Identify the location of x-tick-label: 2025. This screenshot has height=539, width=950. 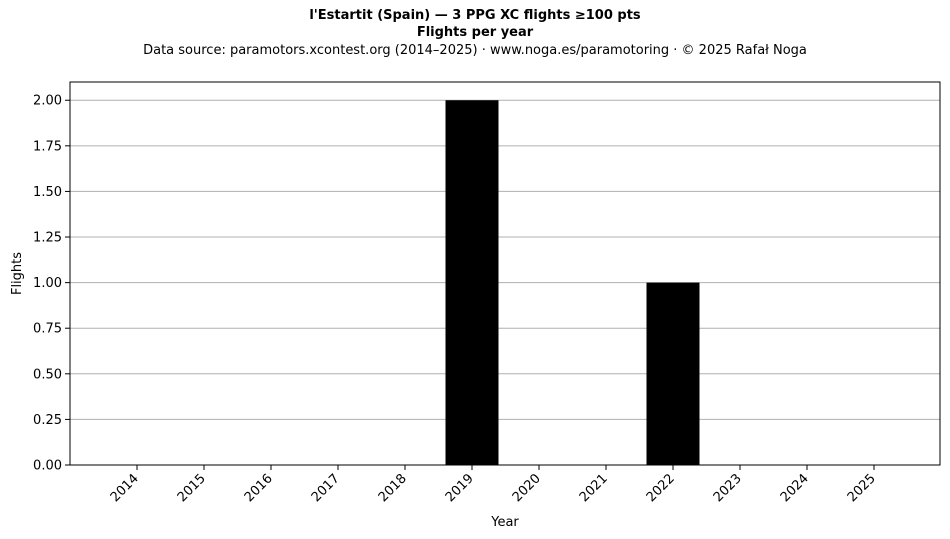
(862, 488).